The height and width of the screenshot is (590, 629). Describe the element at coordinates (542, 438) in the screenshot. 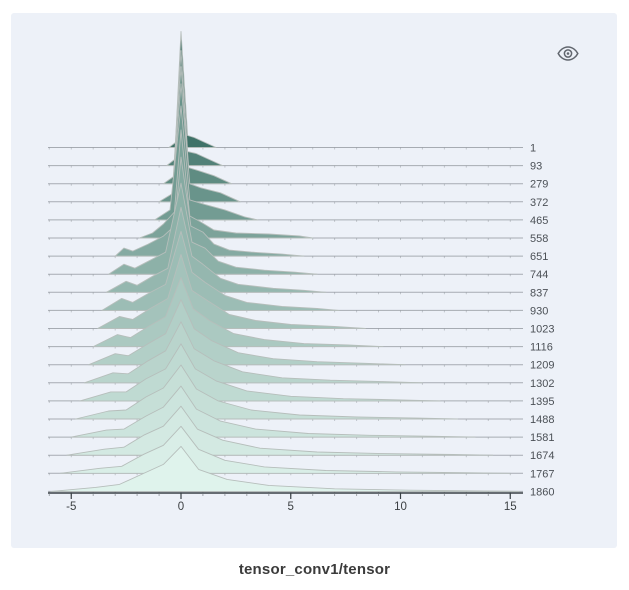

I see `step-label: 1581` at that location.